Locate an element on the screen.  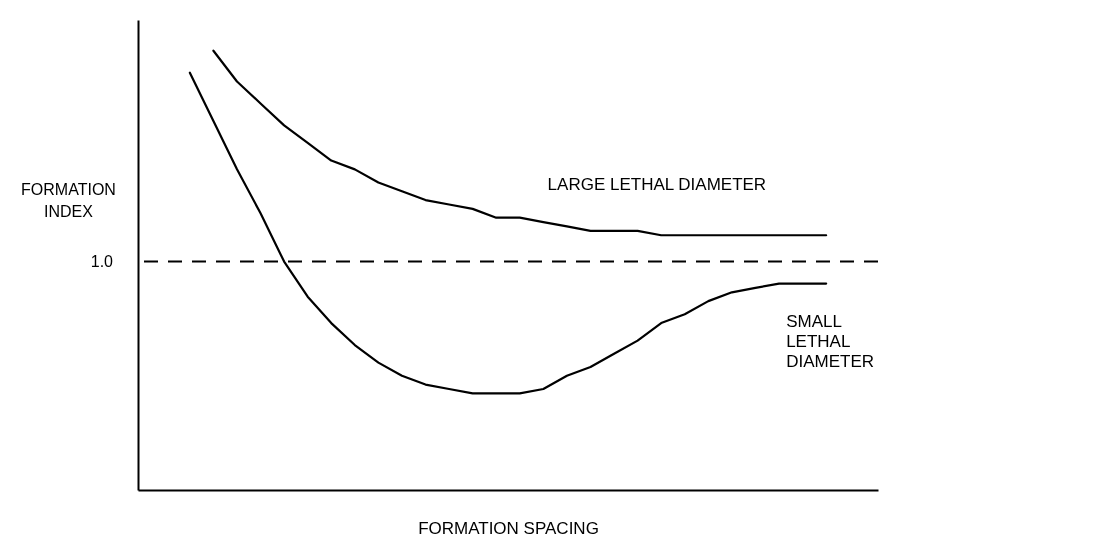
series-label: LARGE LETHAL DIAMETER is located at coordinates (657, 185).